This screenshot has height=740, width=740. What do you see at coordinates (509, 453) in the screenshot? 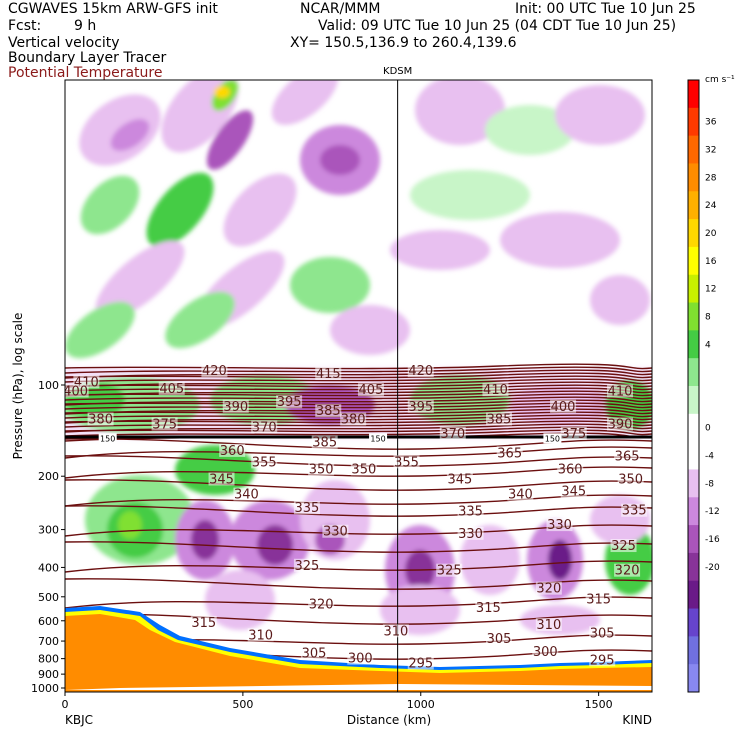
I see `theta-label: 365` at bounding box center [509, 453].